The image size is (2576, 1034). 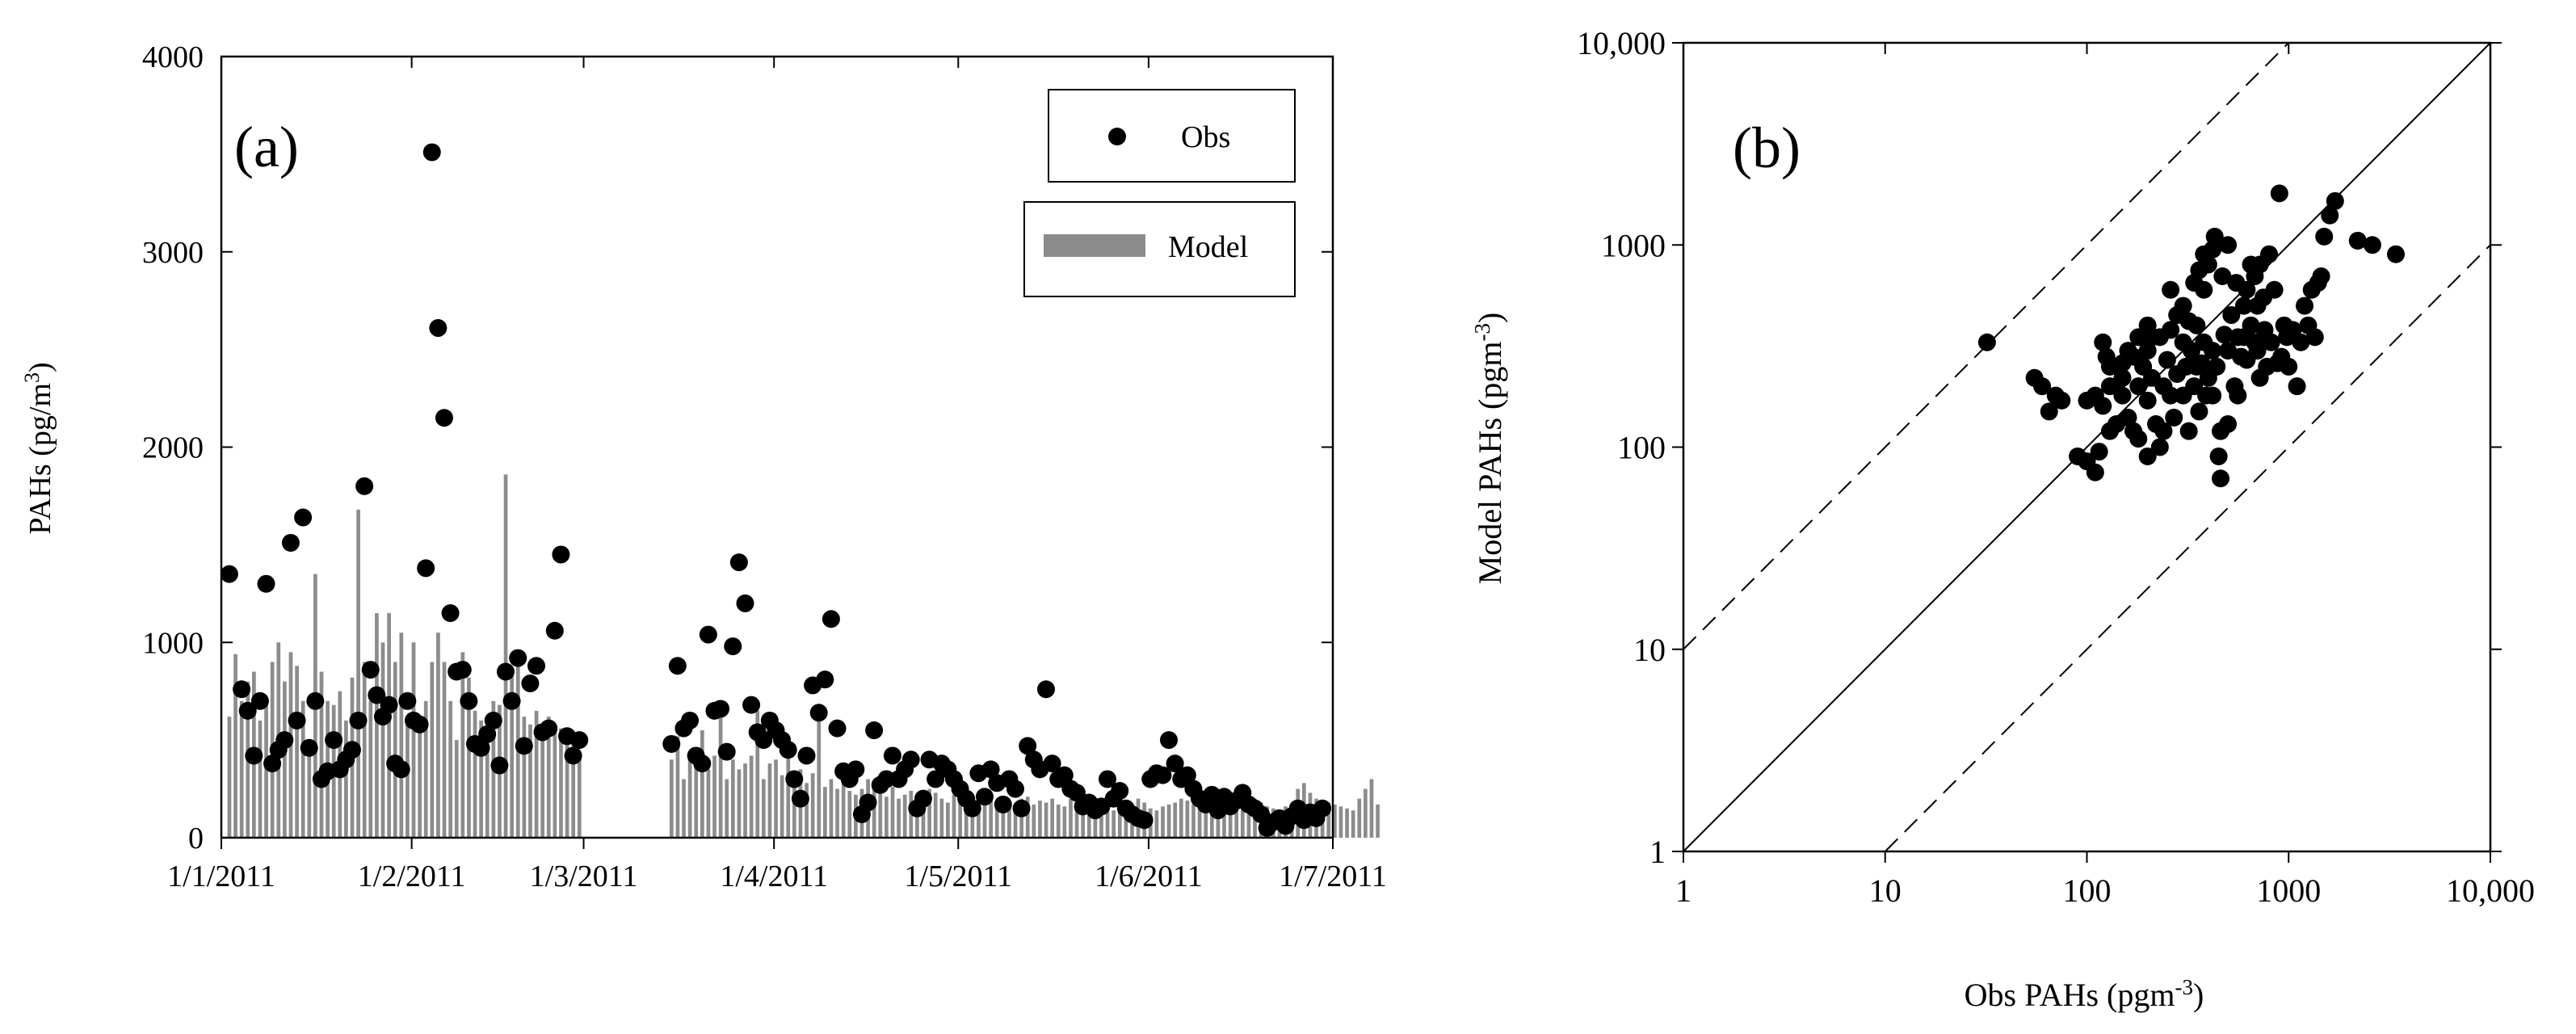 What do you see at coordinates (266, 147) in the screenshot?
I see `panel-a-label: (a)` at bounding box center [266, 147].